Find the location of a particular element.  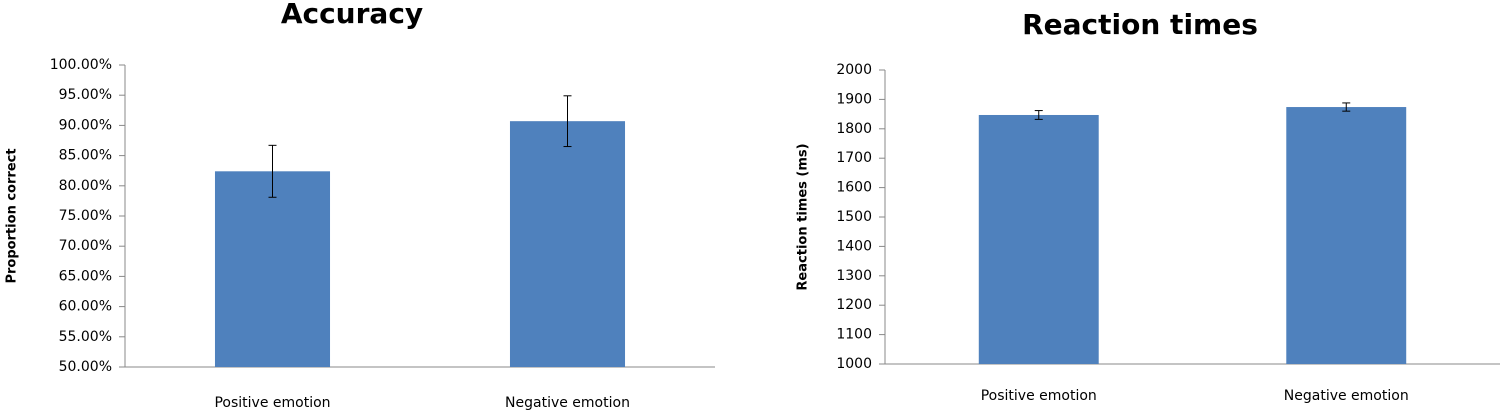

y-tick-label: 1500 is located at coordinates (854, 217).